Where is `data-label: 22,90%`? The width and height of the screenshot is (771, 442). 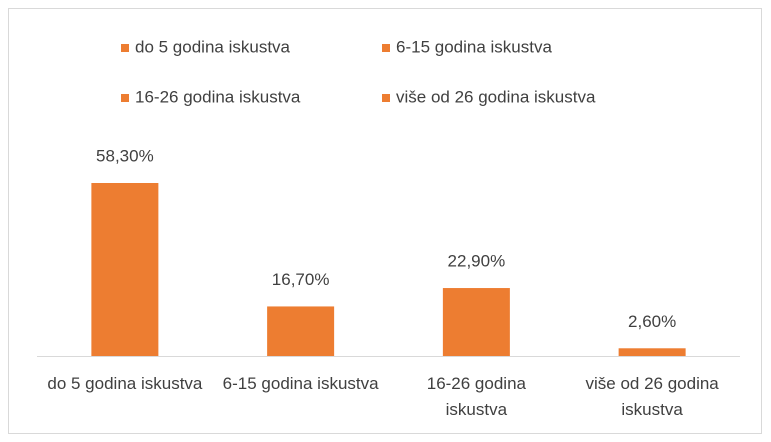
data-label: 22,90% is located at coordinates (477, 261).